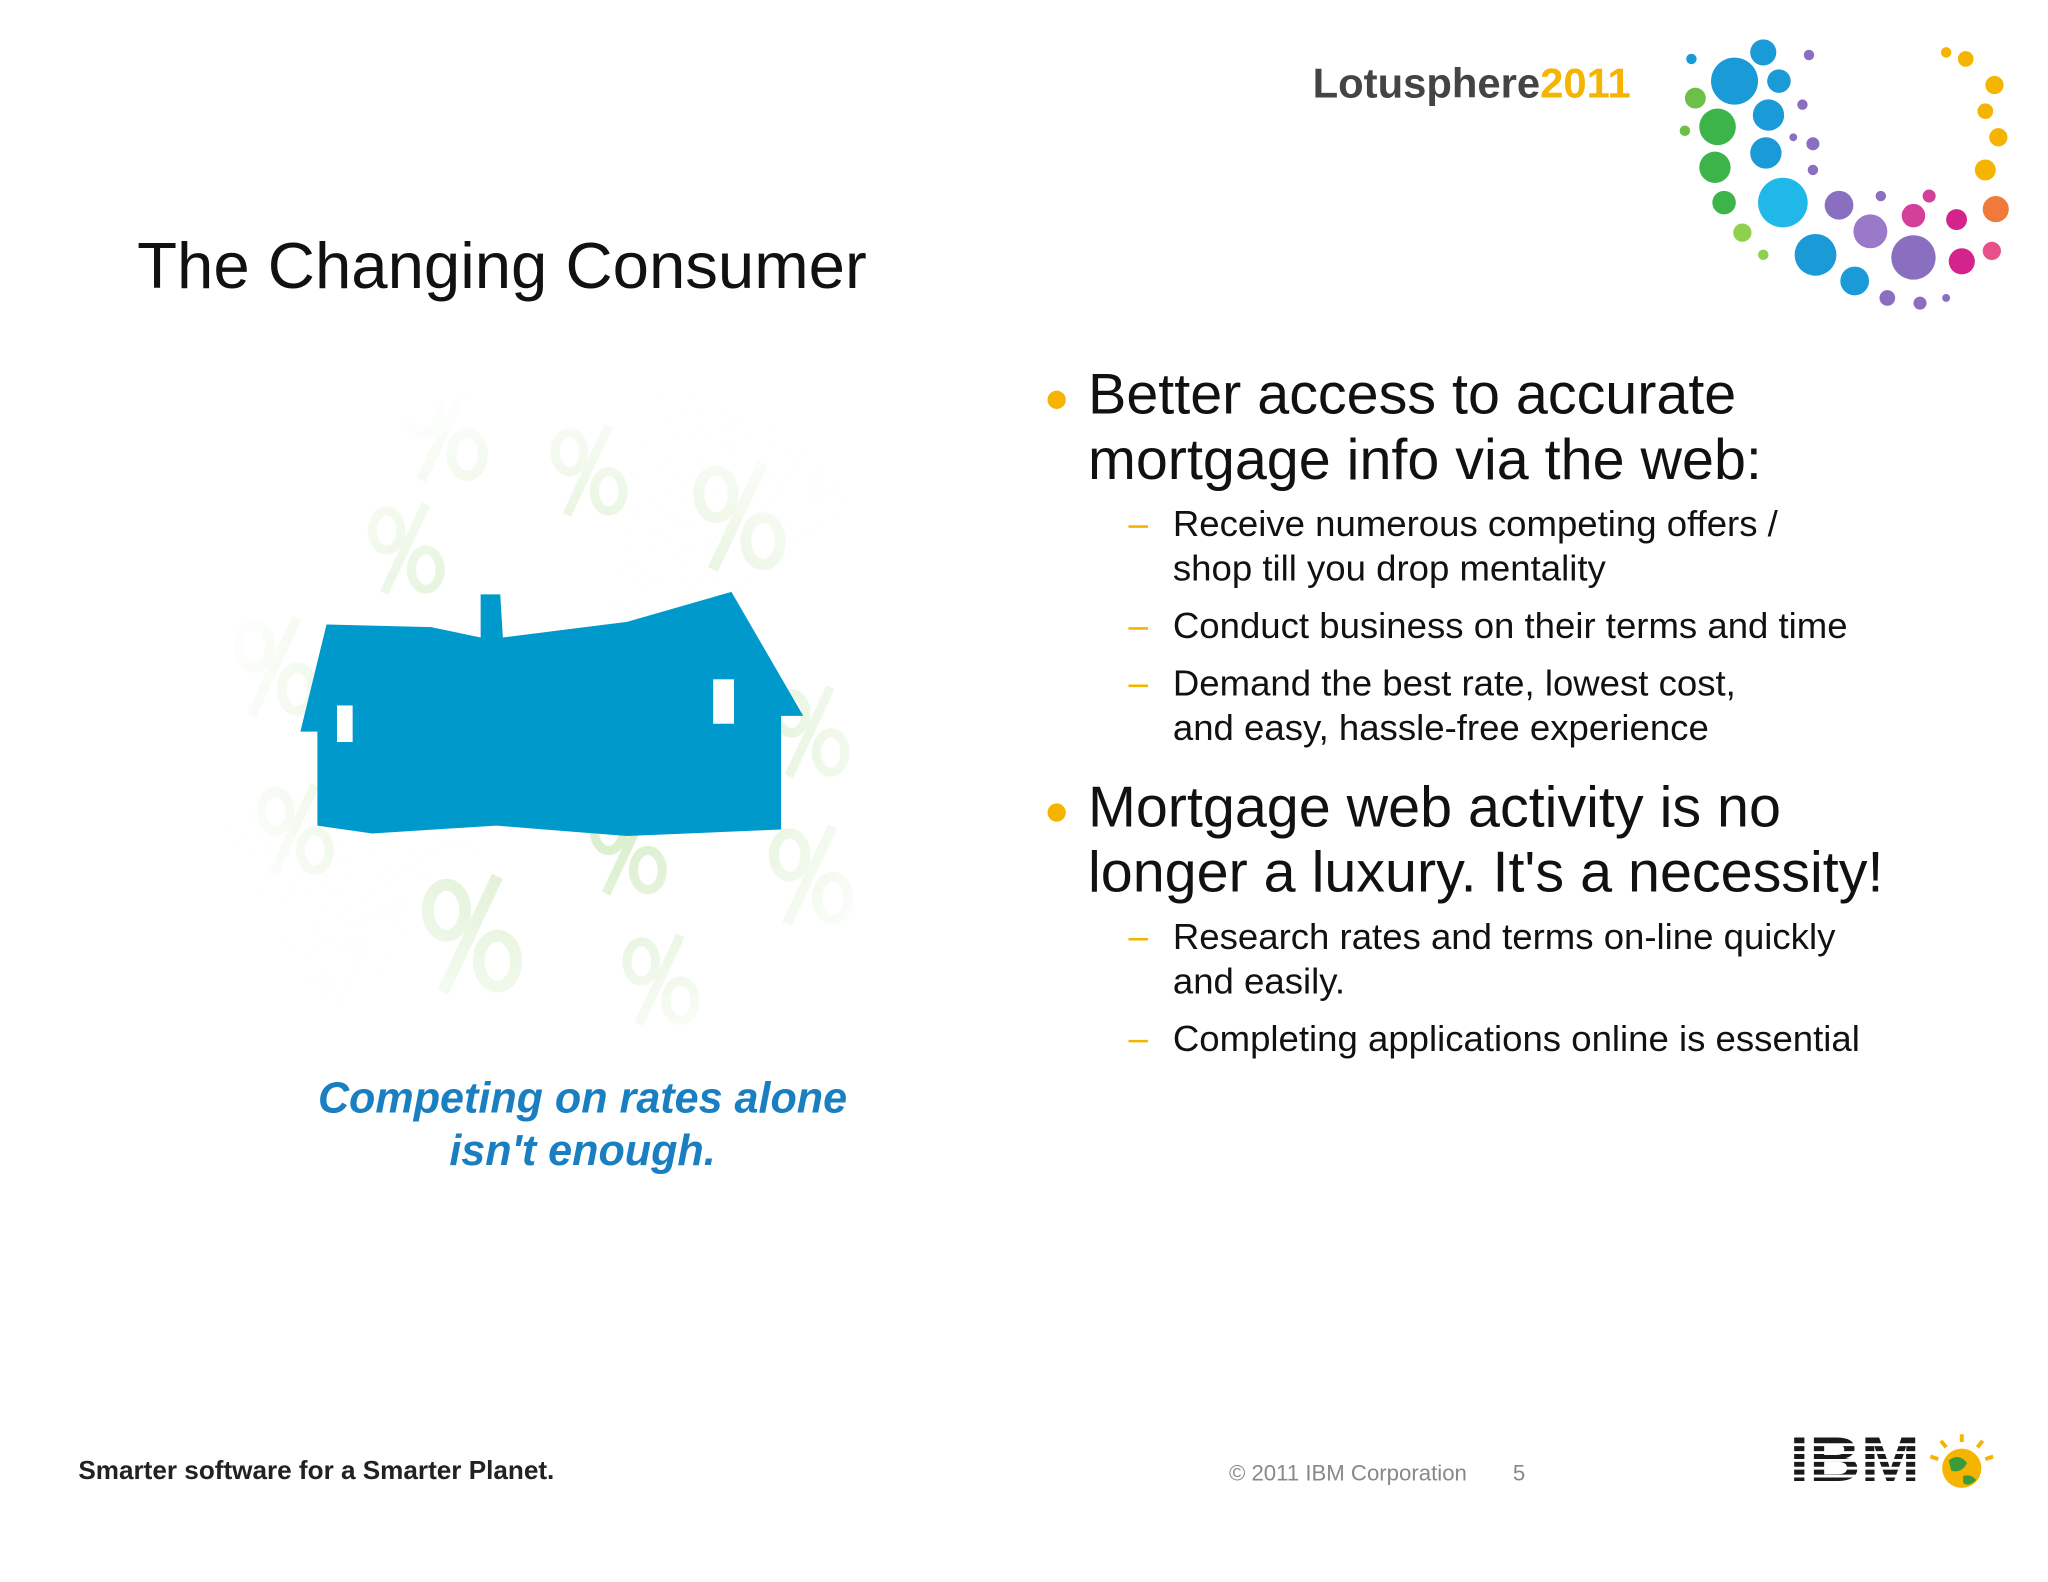 The height and width of the screenshot is (1582, 2048). Describe the element at coordinates (1427, 82) in the screenshot. I see `logo-word: Lotusphere` at that location.